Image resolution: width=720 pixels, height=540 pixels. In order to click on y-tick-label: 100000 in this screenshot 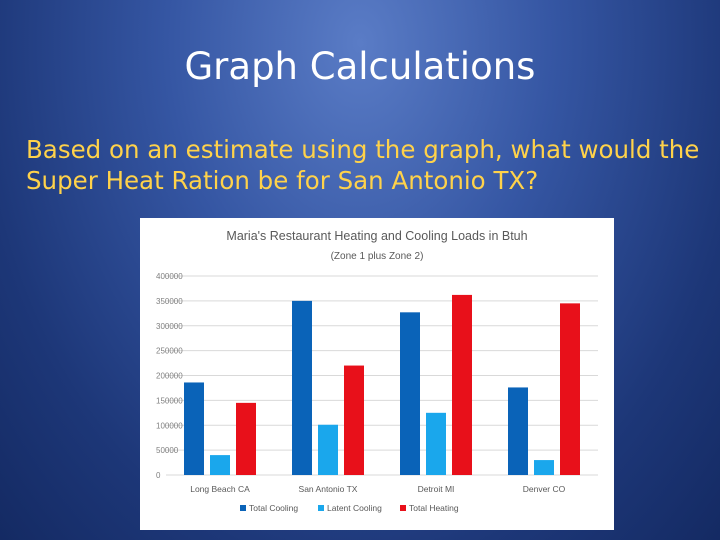, I will do `click(169, 425)`.